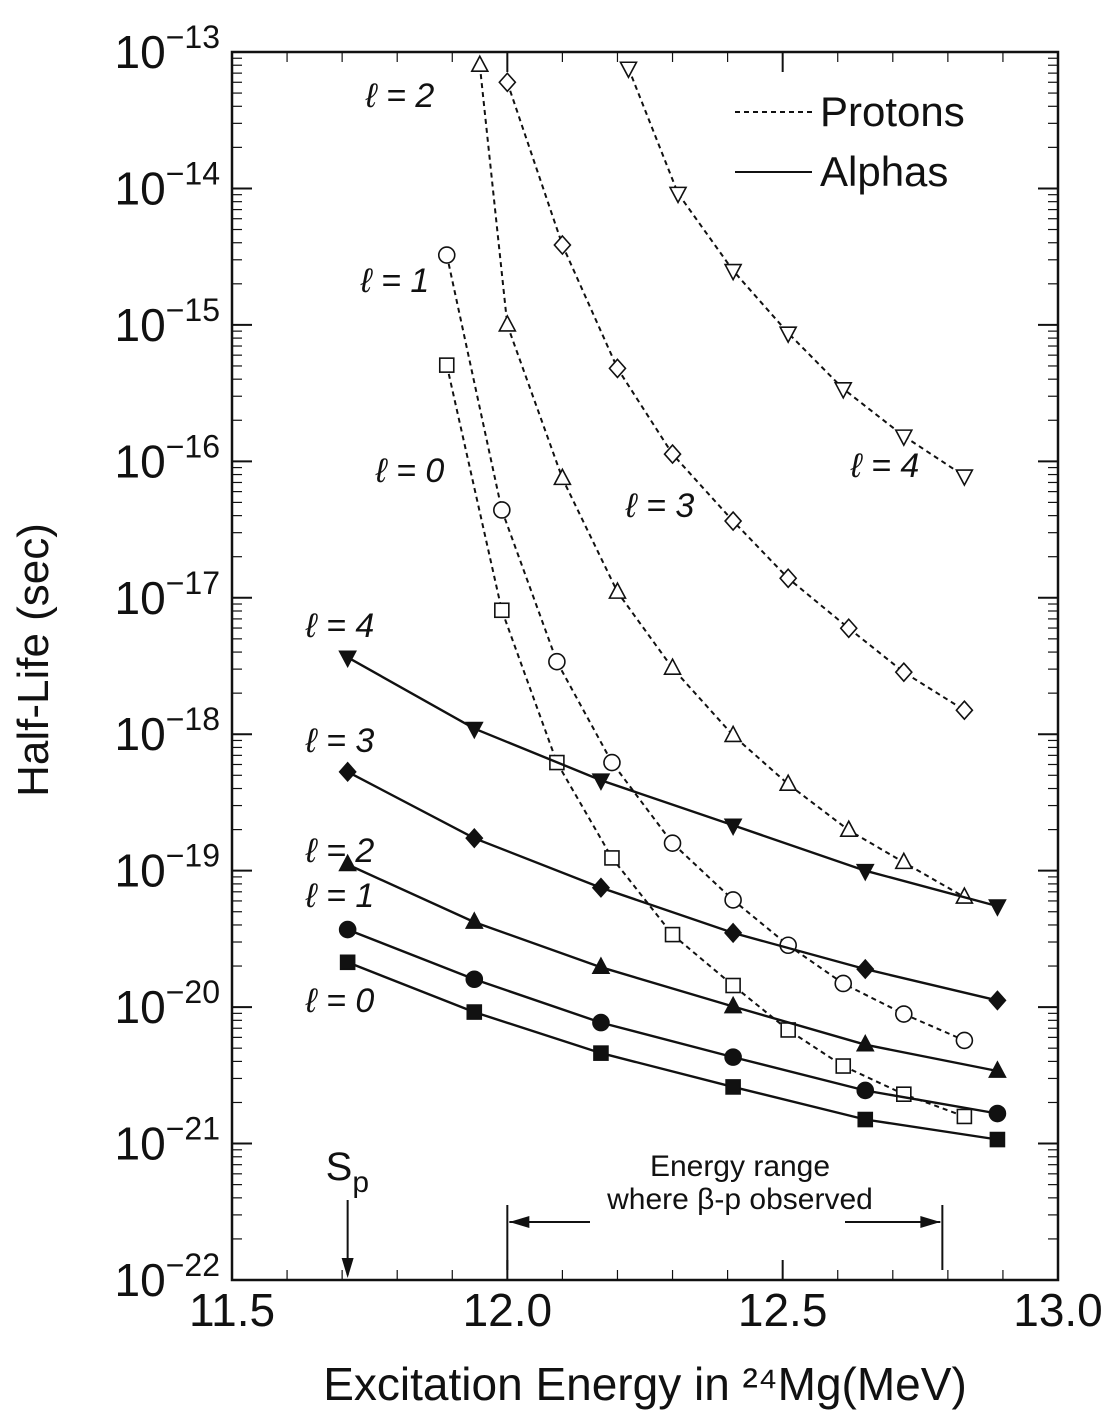 Image resolution: width=1113 pixels, height=1418 pixels. What do you see at coordinates (167, 867) in the screenshot?
I see `y-tick-label: 10−19` at bounding box center [167, 867].